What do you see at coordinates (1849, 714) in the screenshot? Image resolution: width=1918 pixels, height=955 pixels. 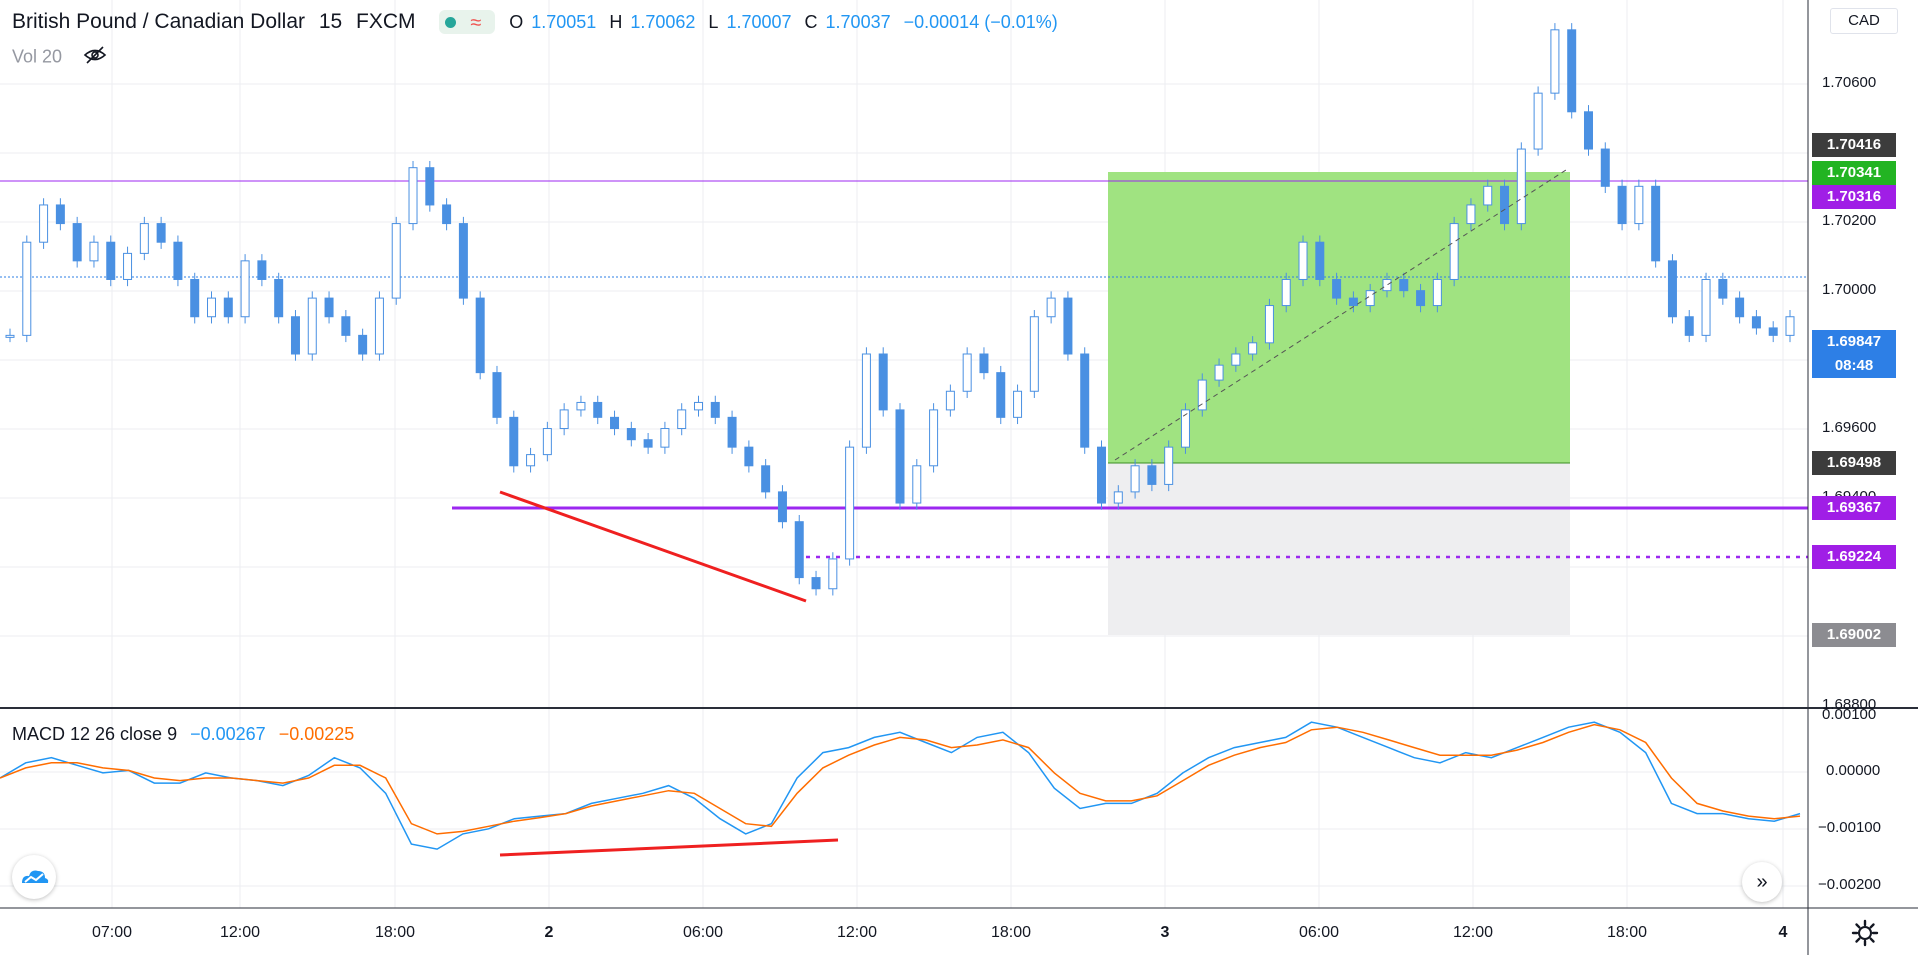 I see `macd-tick: 0.00100` at bounding box center [1849, 714].